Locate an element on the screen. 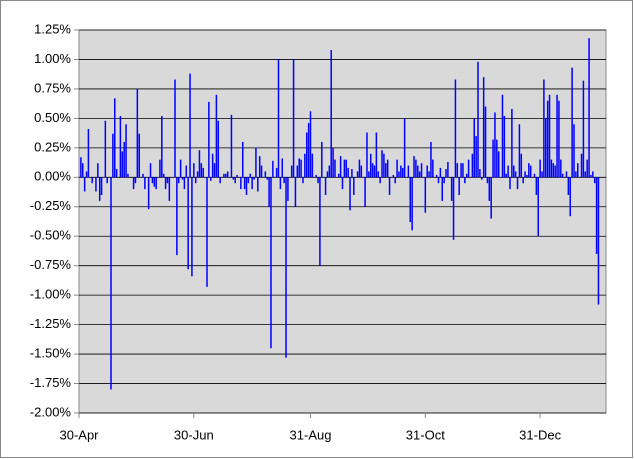  y-tick-label: -1.25% is located at coordinates (51, 323).